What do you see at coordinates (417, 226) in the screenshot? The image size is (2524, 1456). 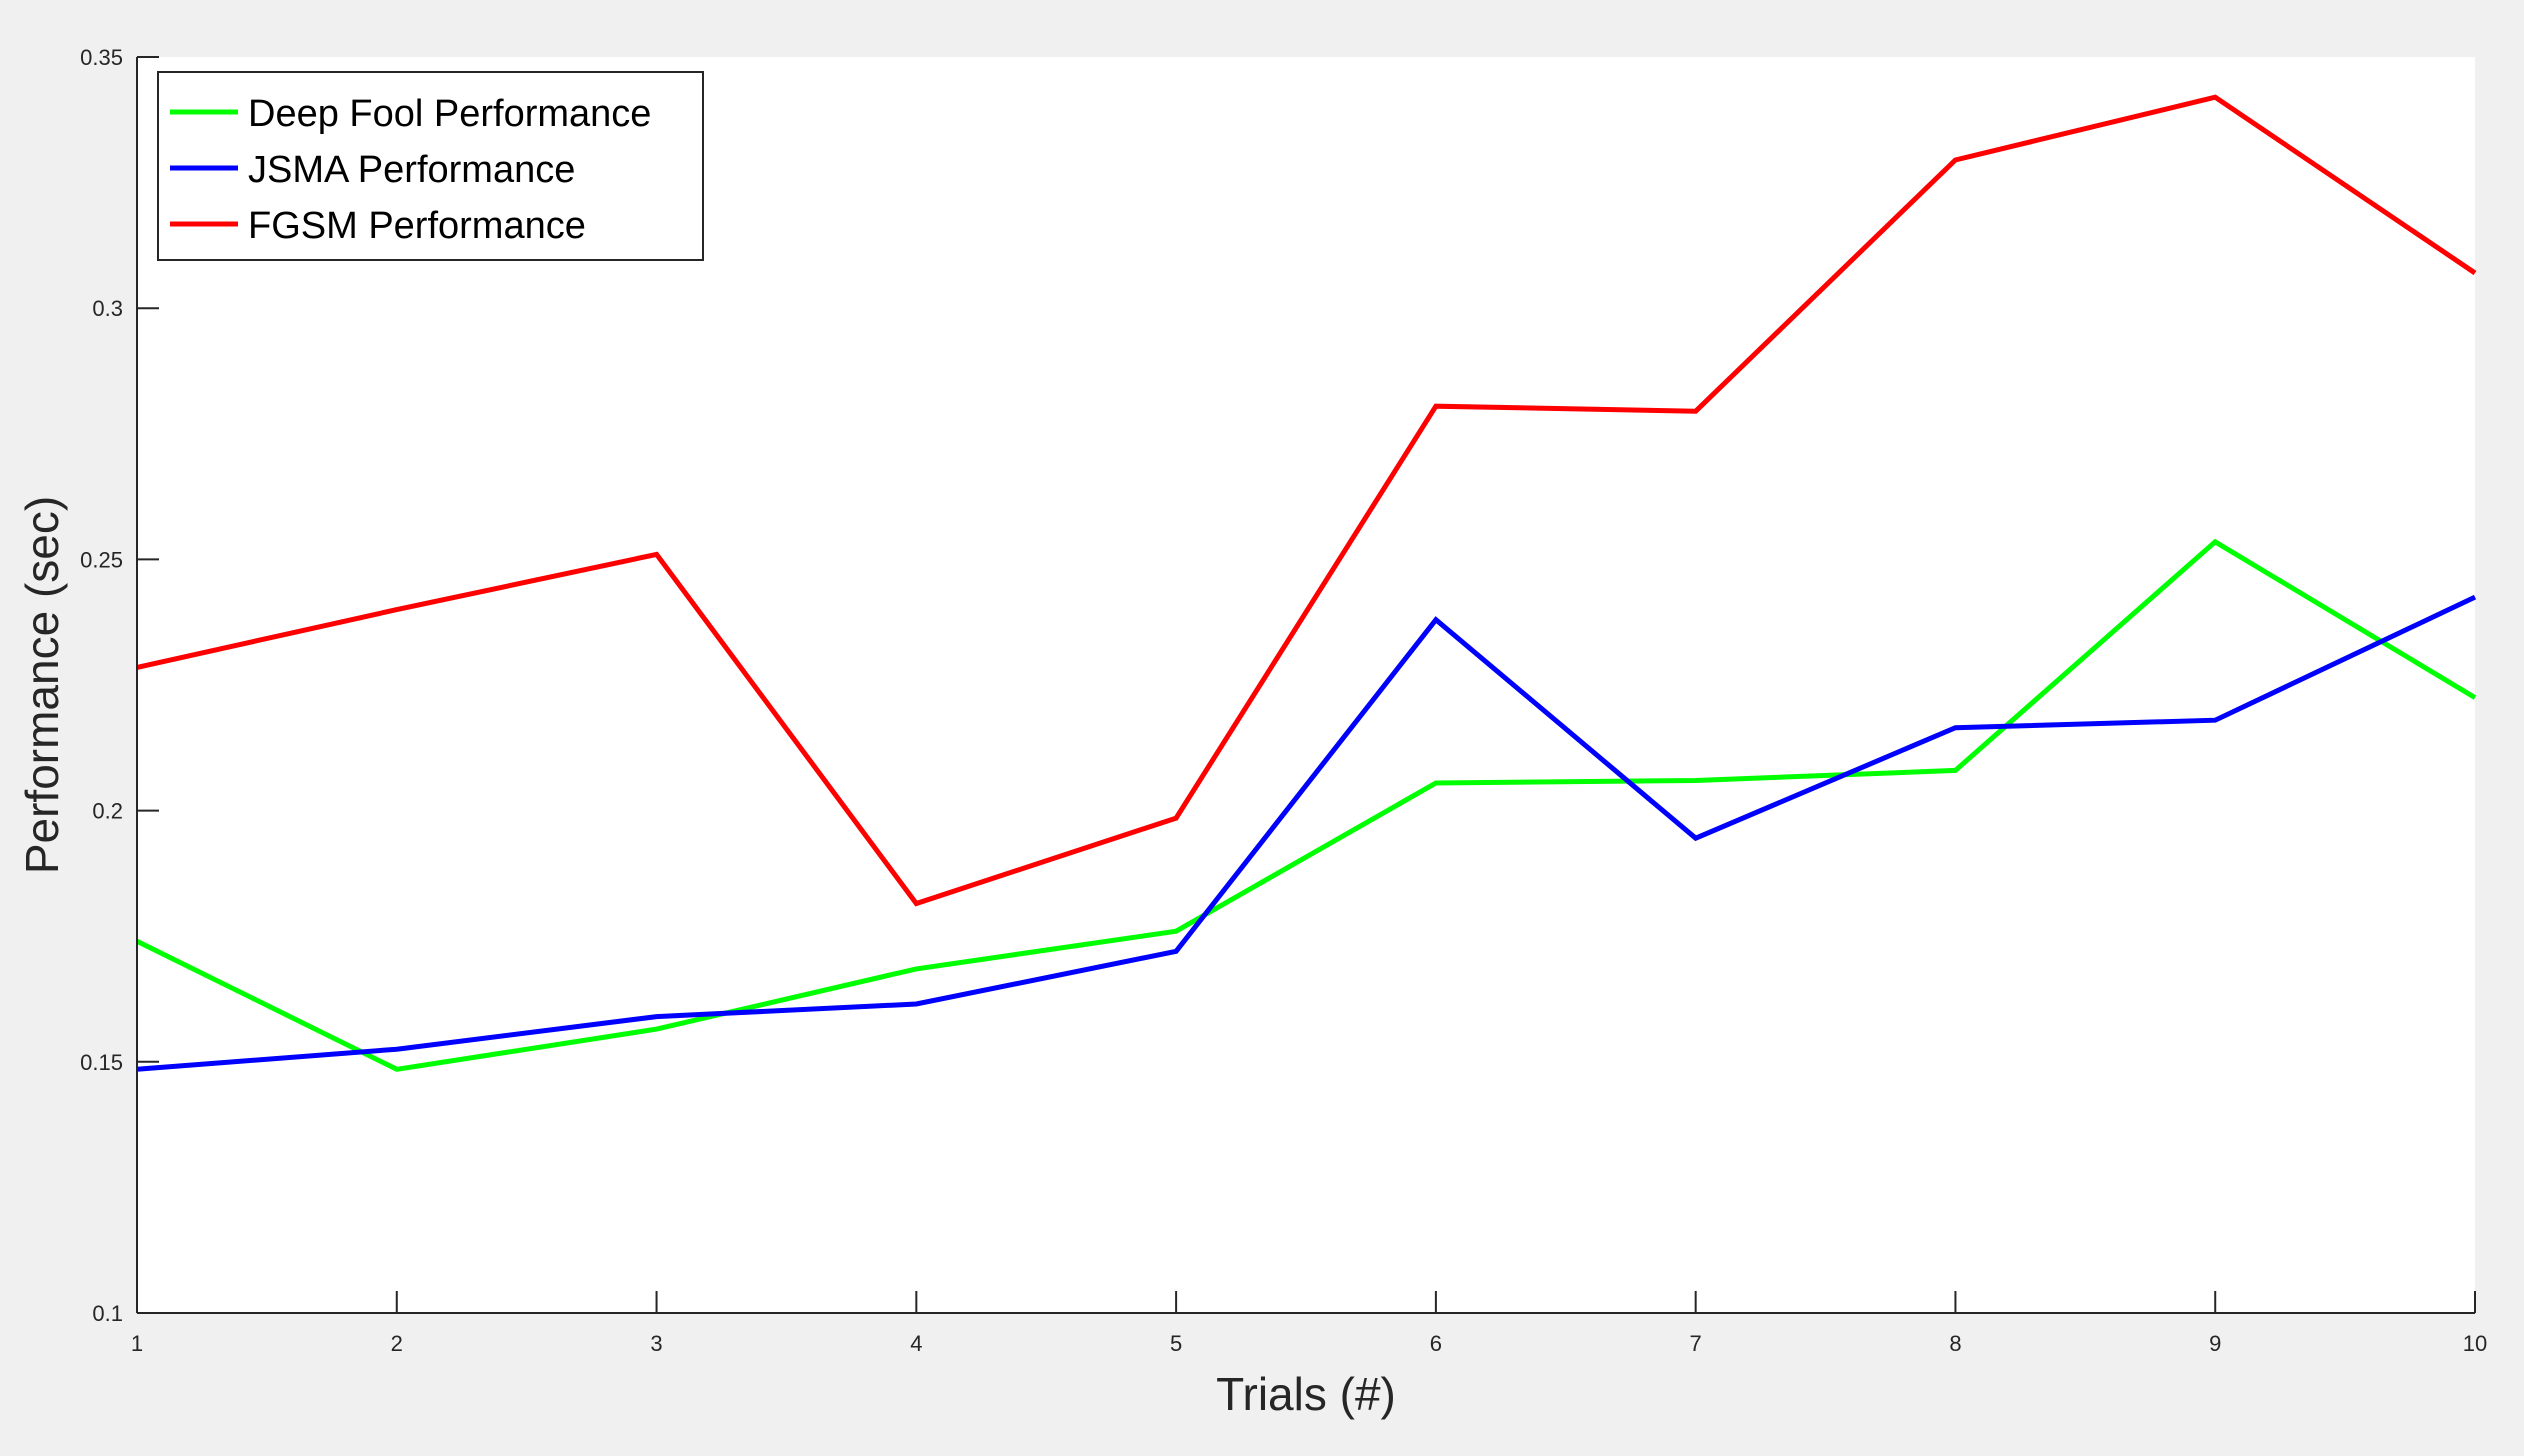 I see `legend-entry-3: FGSM Performance` at bounding box center [417, 226].